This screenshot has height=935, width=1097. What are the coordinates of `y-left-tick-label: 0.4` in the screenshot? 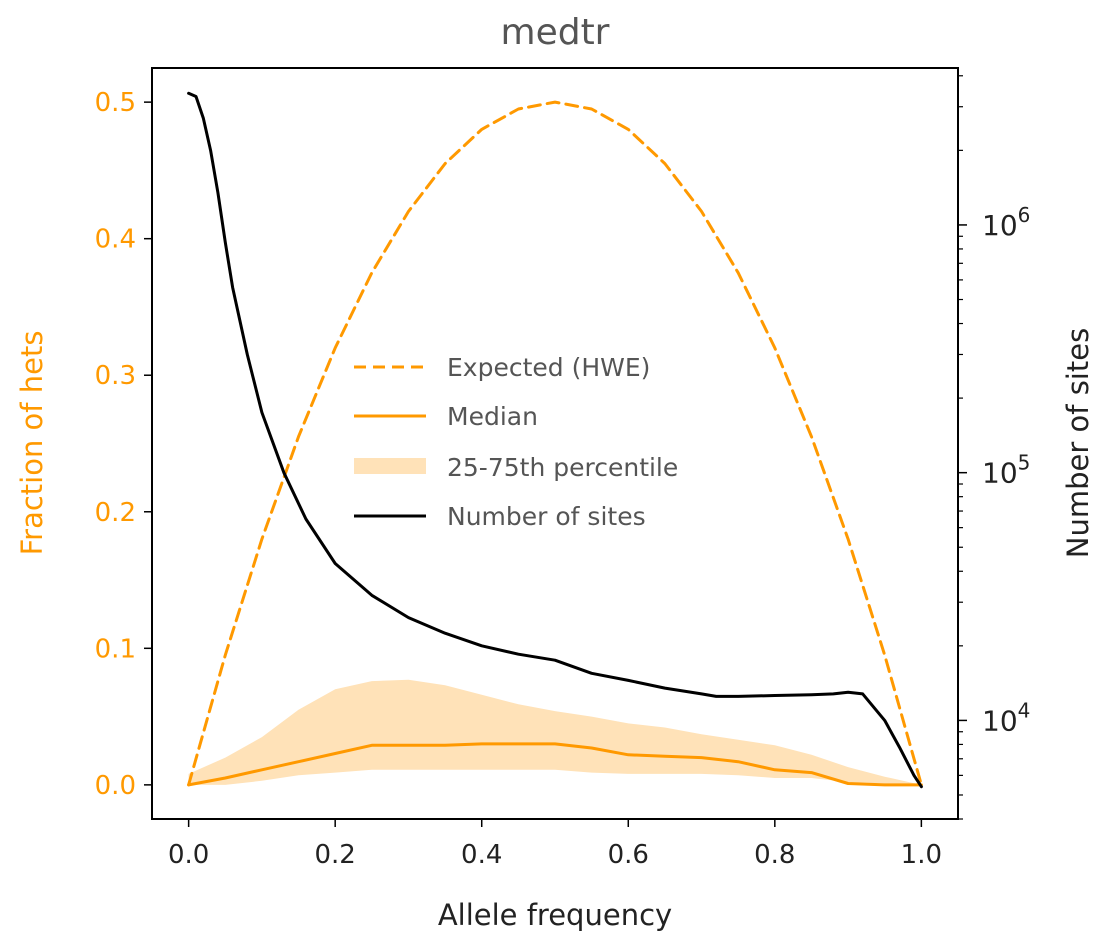 It's located at (115, 240).